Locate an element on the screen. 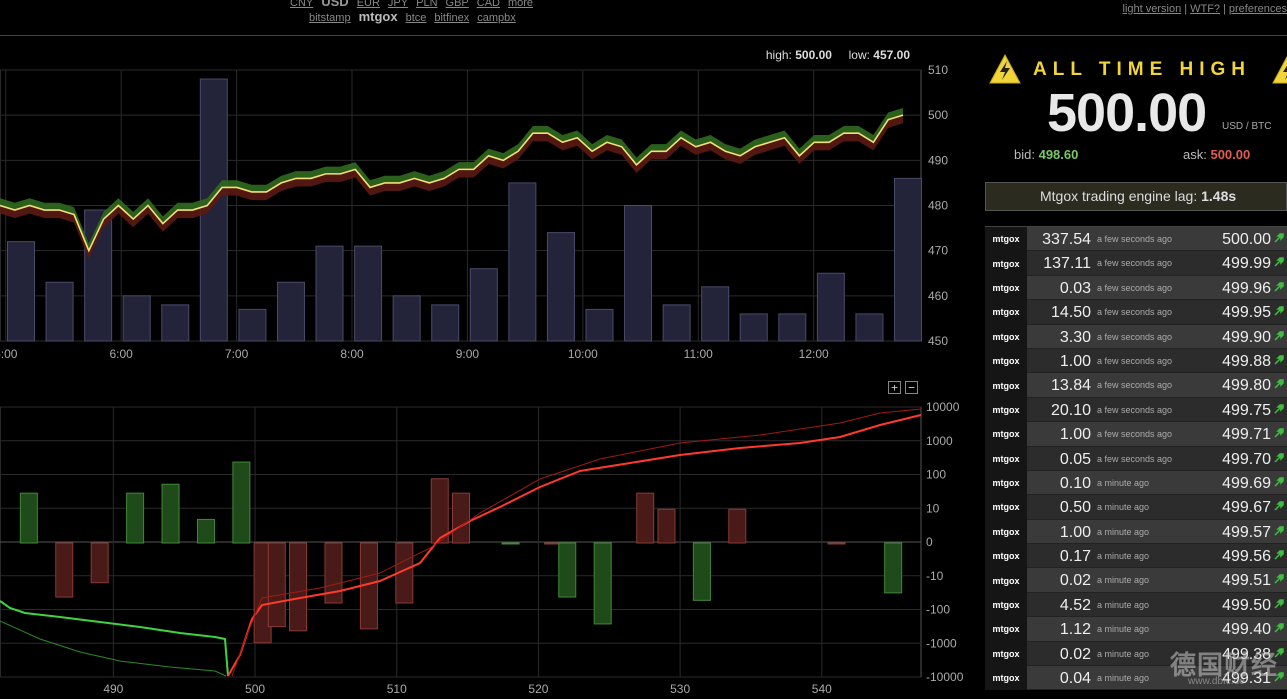  currency-link-usd: USD is located at coordinates (335, 4).